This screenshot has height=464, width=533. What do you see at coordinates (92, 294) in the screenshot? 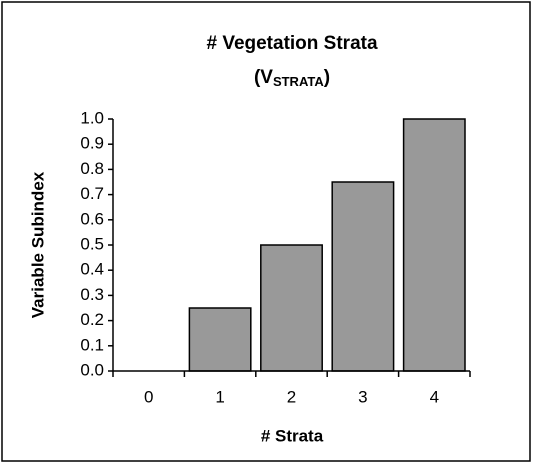
I see `y-tick-label: 0.3` at bounding box center [92, 294].